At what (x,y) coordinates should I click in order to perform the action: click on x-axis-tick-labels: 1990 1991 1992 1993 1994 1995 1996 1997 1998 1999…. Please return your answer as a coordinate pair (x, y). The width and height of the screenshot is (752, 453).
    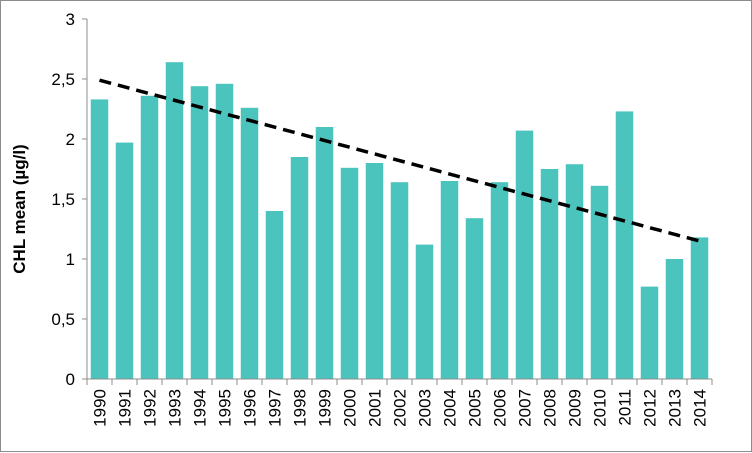
    Looking at the image, I should click on (400, 408).